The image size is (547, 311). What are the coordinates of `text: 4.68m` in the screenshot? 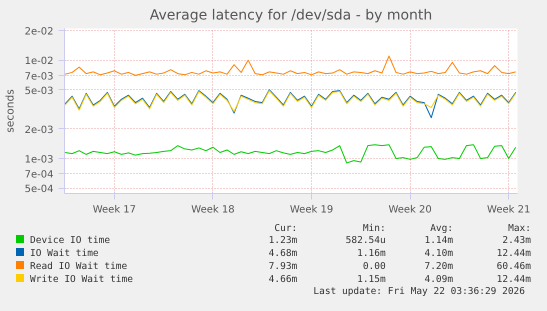 It's located at (283, 253).